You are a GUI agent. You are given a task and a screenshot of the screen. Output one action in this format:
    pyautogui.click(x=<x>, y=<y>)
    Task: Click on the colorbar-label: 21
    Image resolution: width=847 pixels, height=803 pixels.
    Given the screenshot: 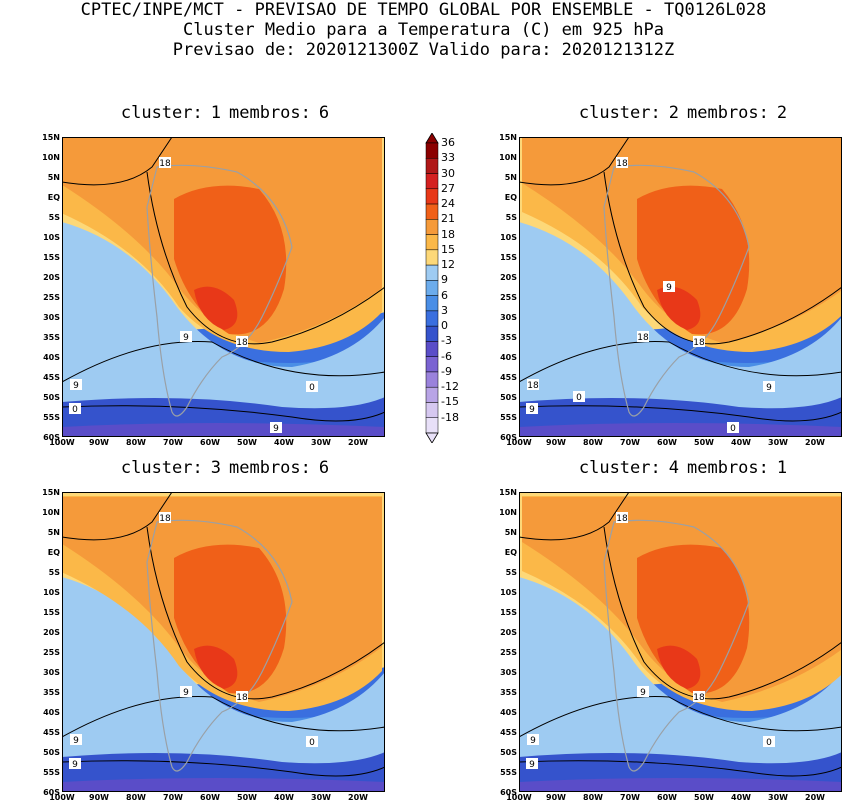 What is the action you would take?
    pyautogui.click(x=448, y=219)
    